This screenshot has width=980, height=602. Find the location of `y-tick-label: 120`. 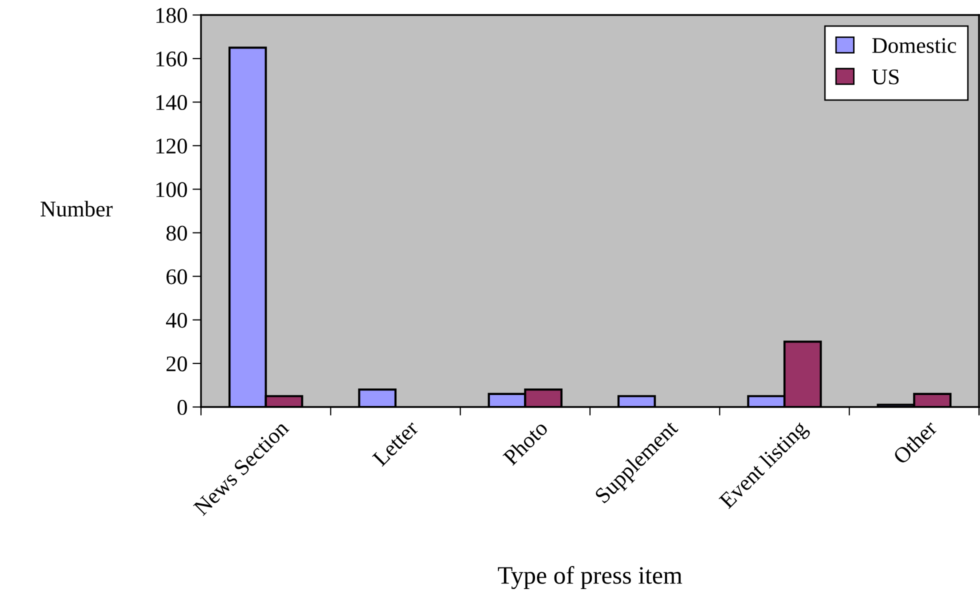

y-tick-label: 120 is located at coordinates (171, 146).